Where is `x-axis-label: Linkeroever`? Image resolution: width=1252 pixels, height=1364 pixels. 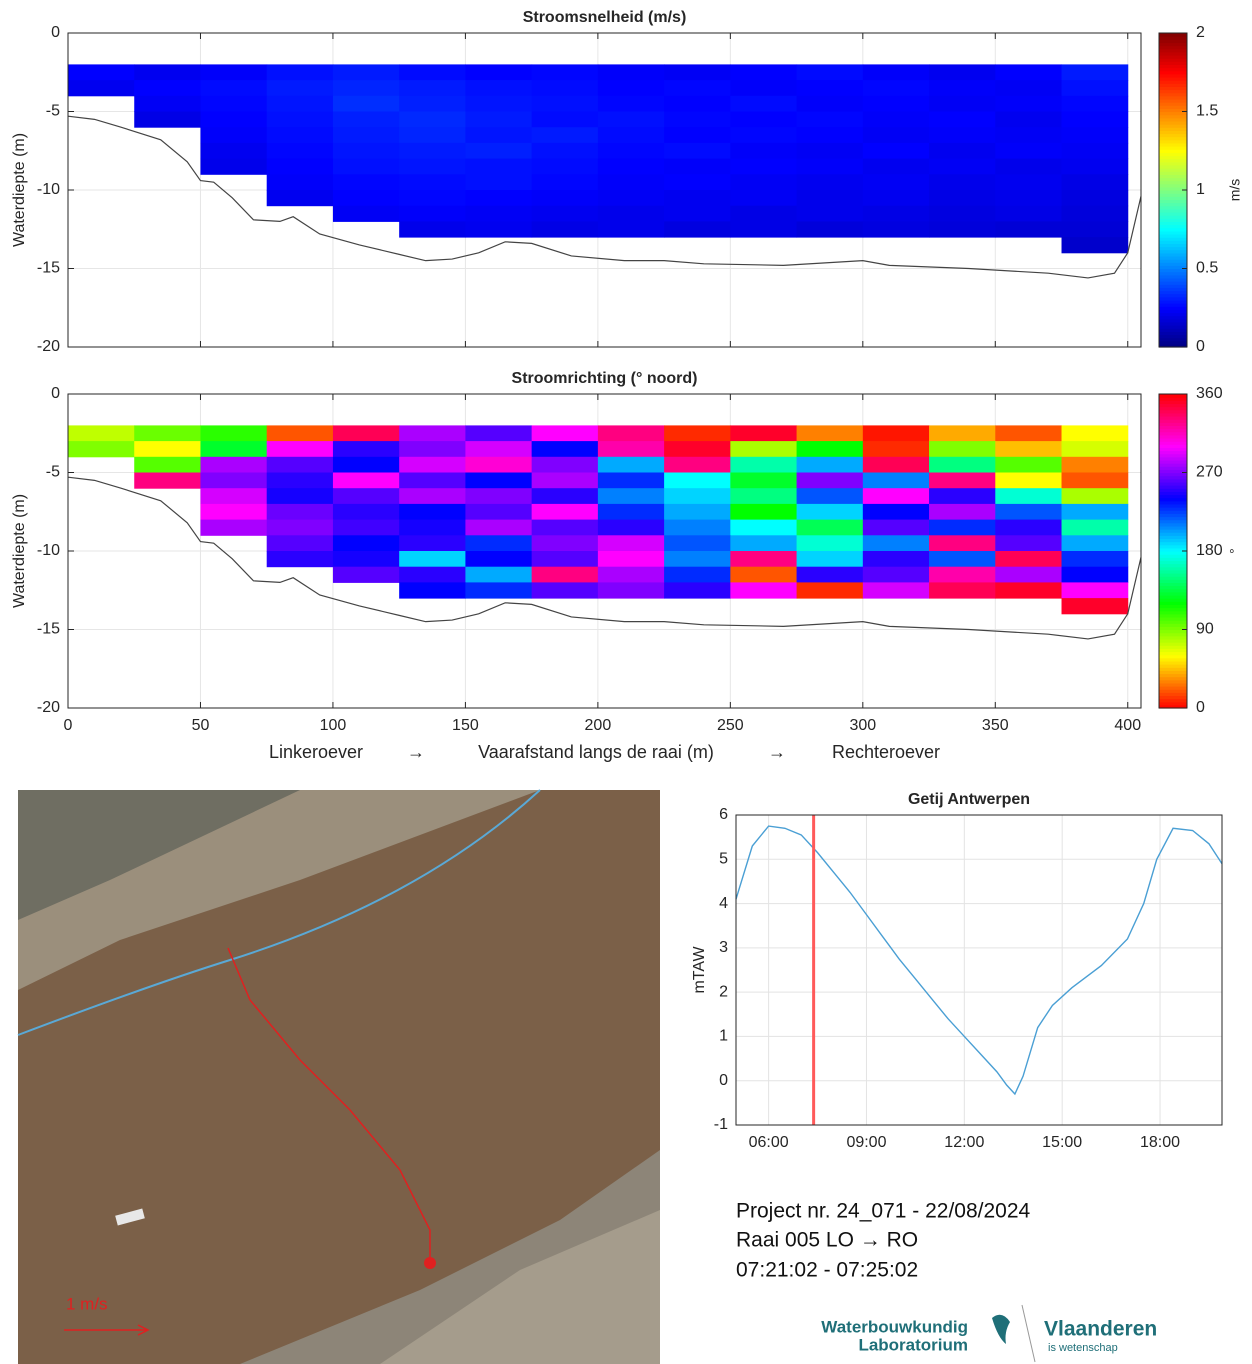 x-axis-label: Linkeroever is located at coordinates (316, 752).